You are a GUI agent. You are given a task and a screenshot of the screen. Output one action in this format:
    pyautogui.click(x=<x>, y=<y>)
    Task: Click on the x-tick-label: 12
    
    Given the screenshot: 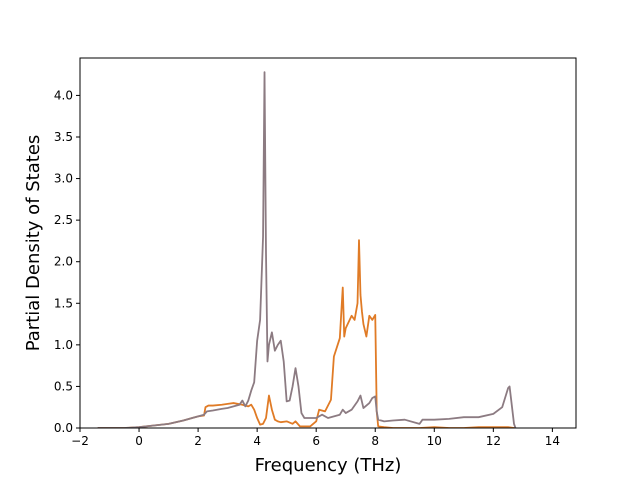 What is the action you would take?
    pyautogui.click(x=493, y=441)
    